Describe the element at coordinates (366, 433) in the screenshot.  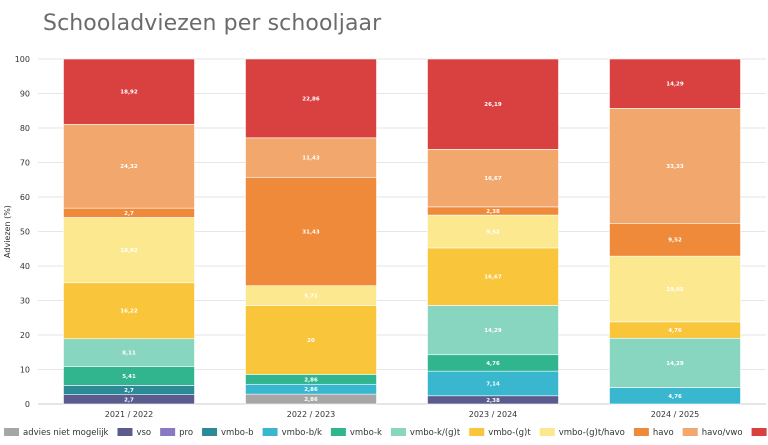
I see `legend-label: vmbo-k` at that location.